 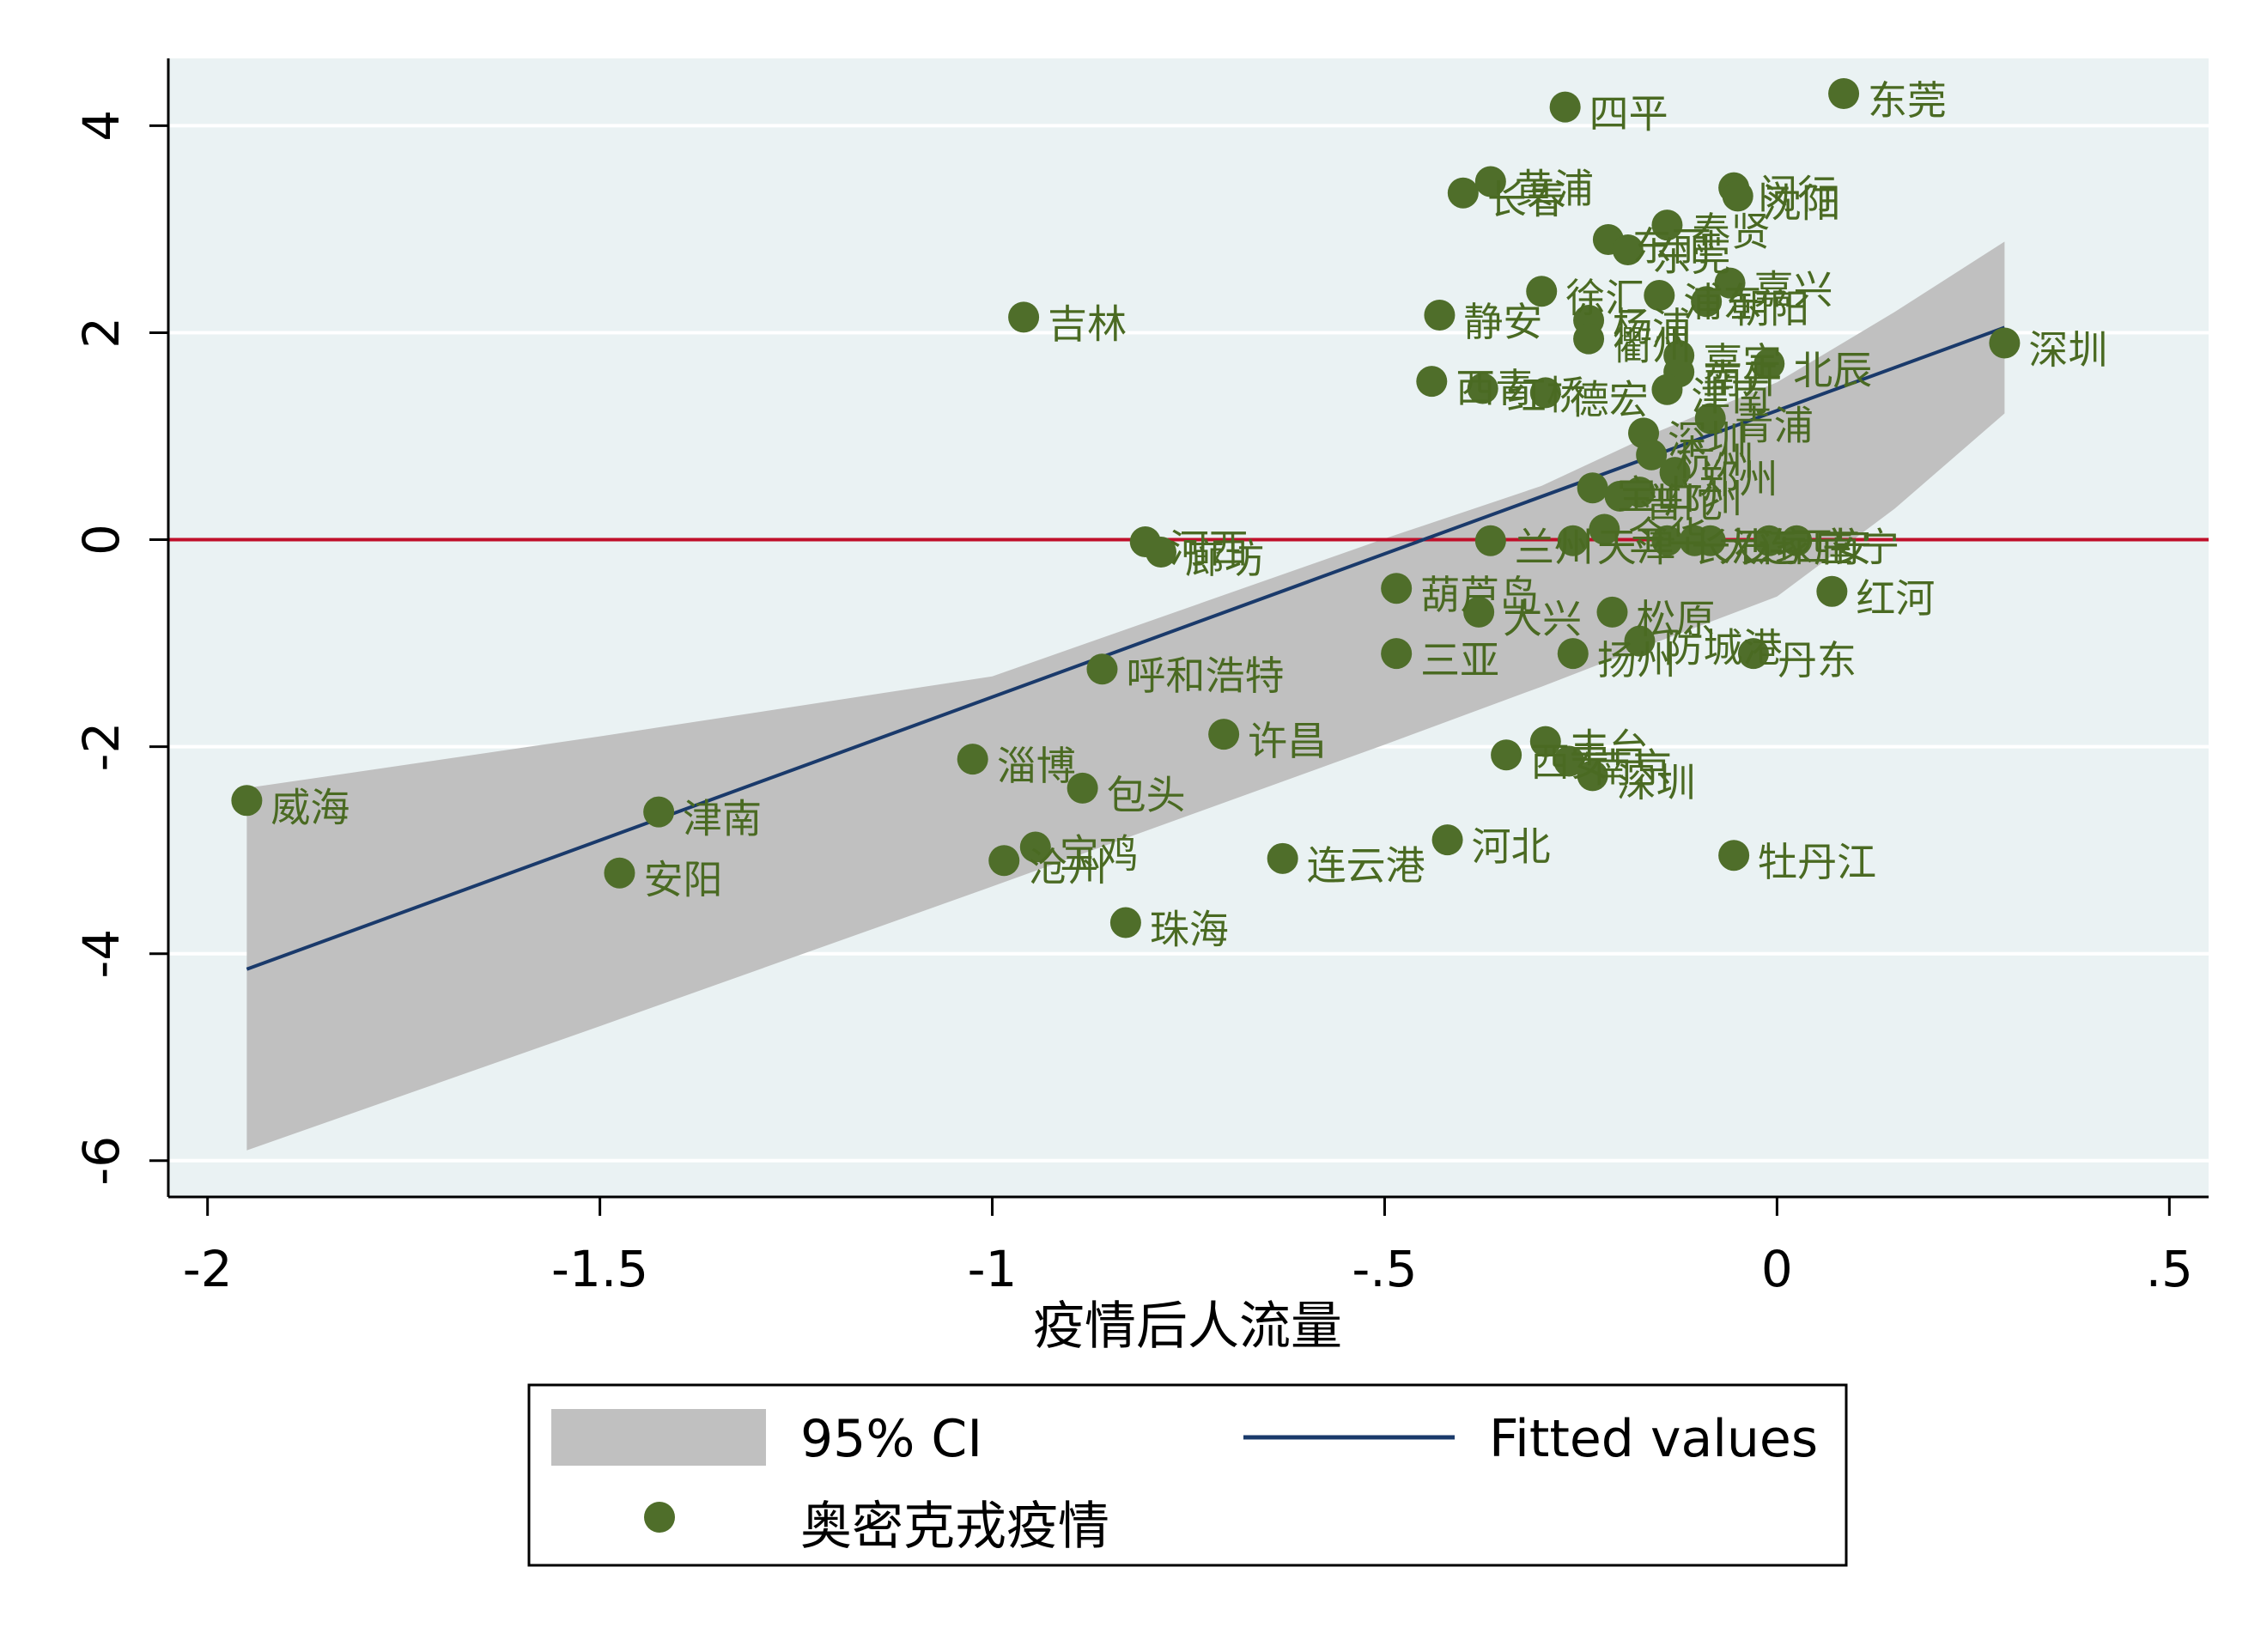 What do you see at coordinates (1801, 202) in the screenshot?
I see `point-label: 沈阳` at bounding box center [1801, 202].